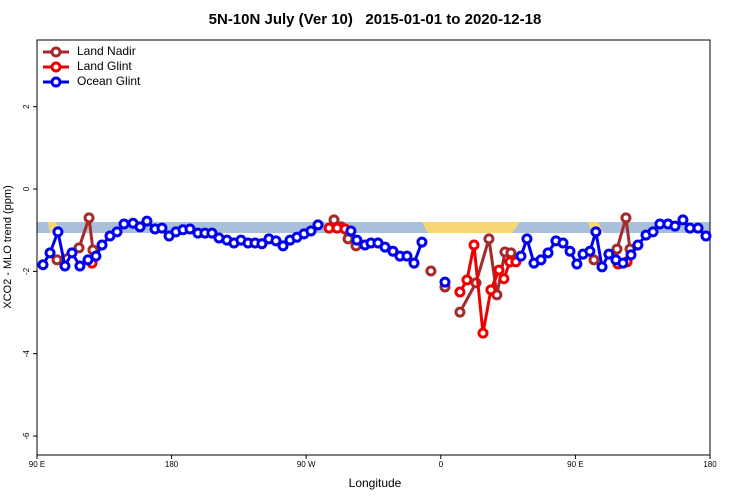  What do you see at coordinates (104, 66) in the screenshot?
I see `legend-label: Land Glint` at bounding box center [104, 66].